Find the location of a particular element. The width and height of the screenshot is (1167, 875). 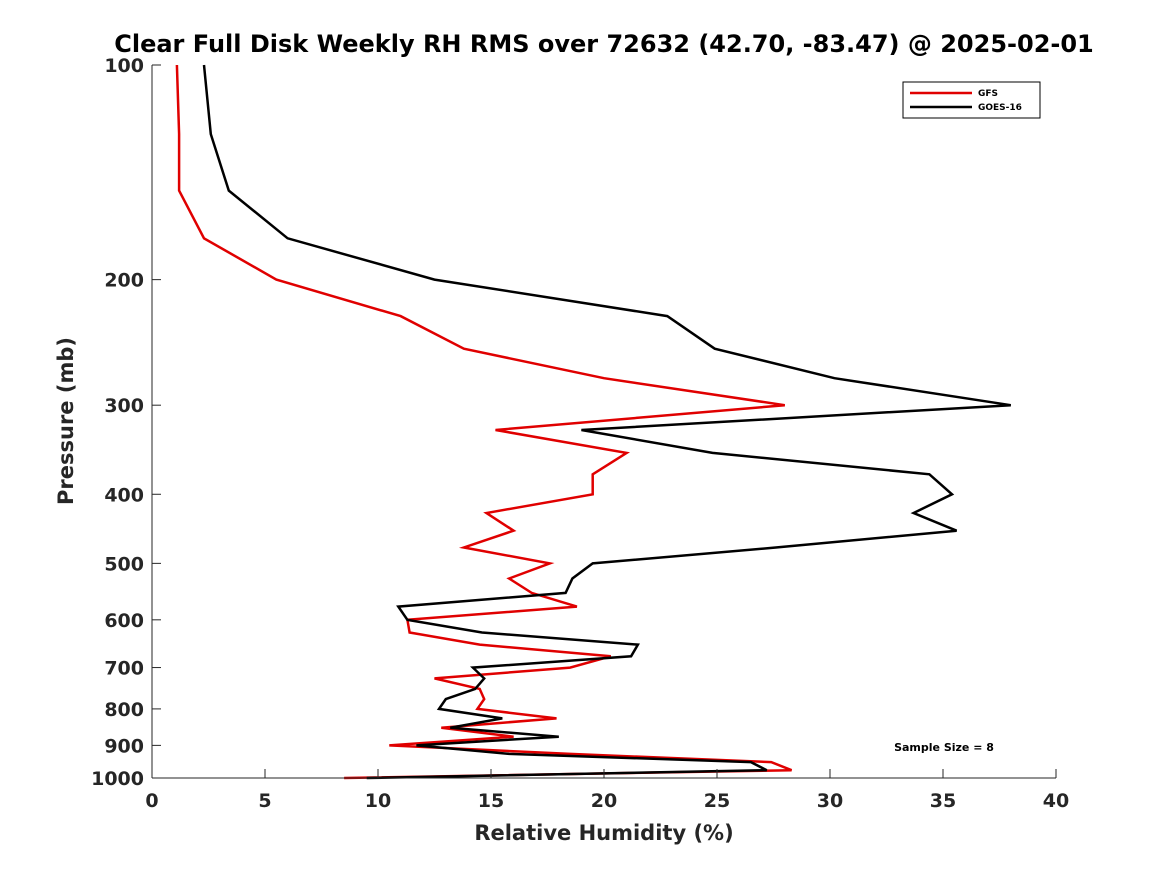

legend: GFS GOES-16 is located at coordinates (971, 100).